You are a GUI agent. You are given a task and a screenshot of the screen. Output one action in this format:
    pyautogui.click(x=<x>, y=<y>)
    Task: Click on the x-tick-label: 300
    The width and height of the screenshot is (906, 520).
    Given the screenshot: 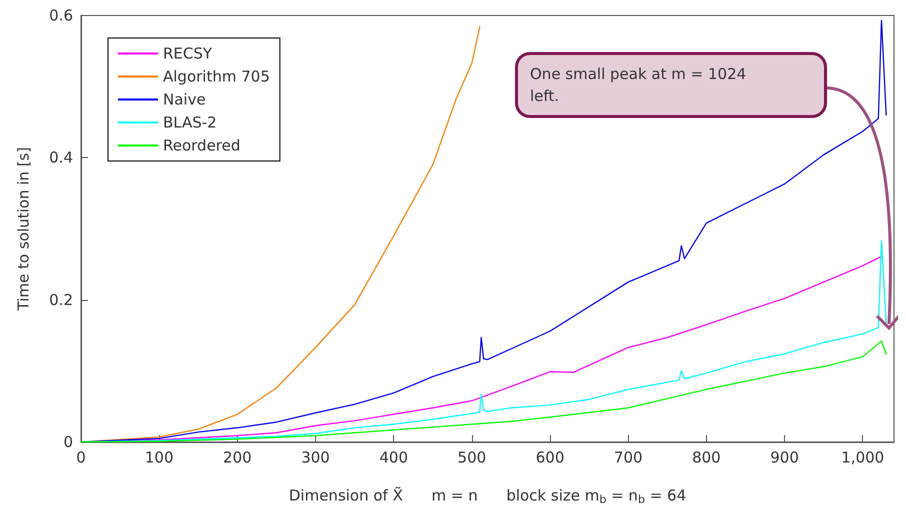 What is the action you would take?
    pyautogui.click(x=315, y=457)
    